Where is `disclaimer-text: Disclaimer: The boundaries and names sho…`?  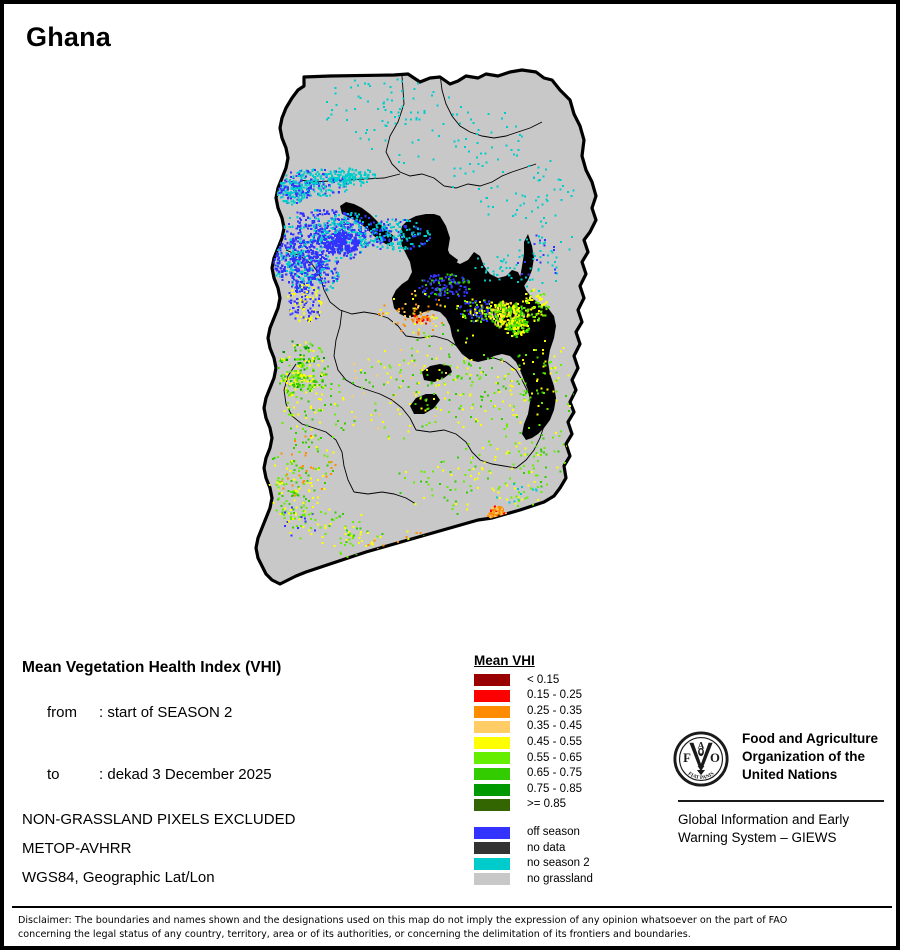 disclaimer-text: Disclaimer: The boundaries and names sho… is located at coordinates (454, 927).